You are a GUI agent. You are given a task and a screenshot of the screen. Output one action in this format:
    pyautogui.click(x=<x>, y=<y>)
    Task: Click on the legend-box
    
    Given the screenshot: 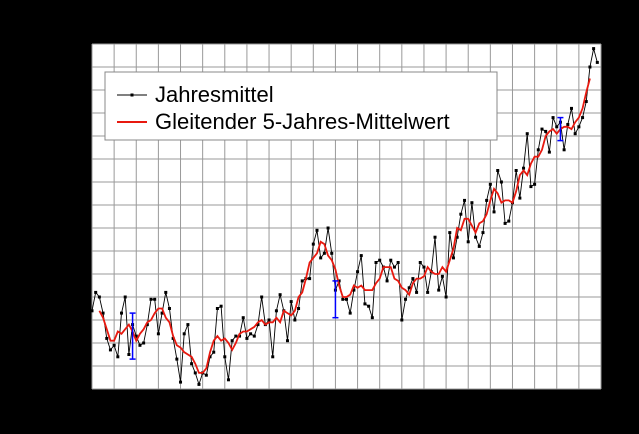 What is the action you would take?
    pyautogui.click(x=301, y=106)
    